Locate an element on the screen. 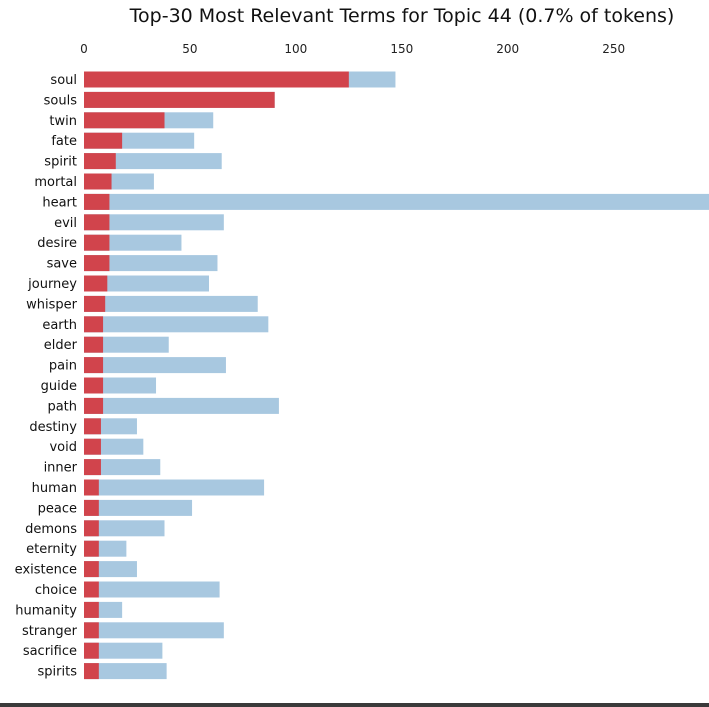 The height and width of the screenshot is (707, 709). bar-background-save is located at coordinates (151, 263).